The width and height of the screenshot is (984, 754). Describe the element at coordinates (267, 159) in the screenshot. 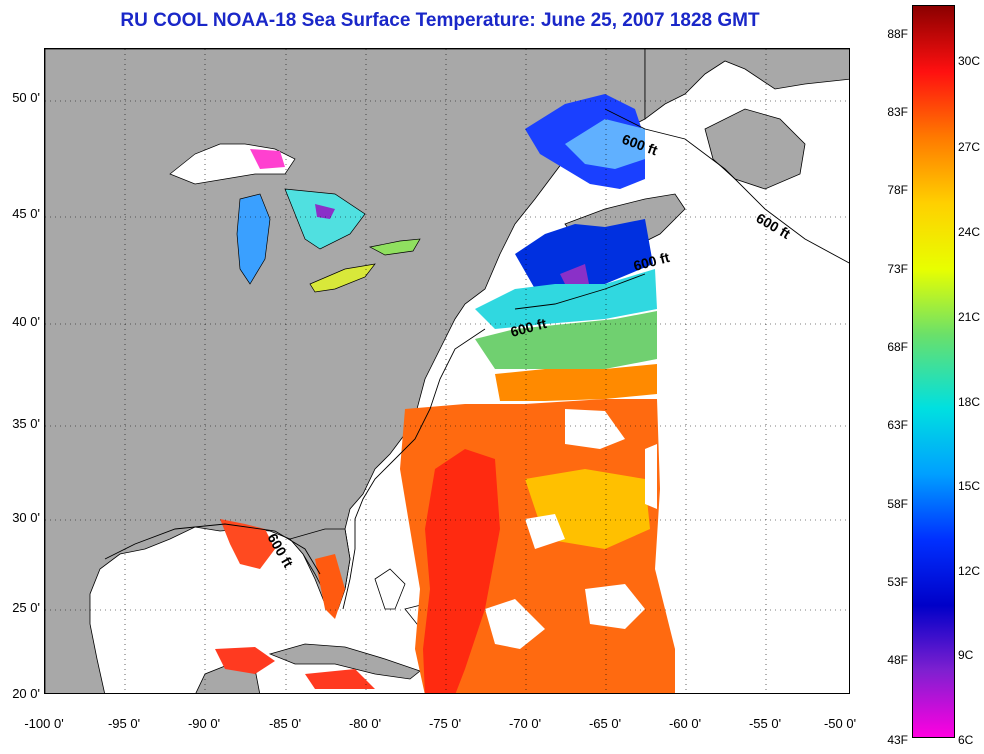

I see `lake-superior-warm-patch` at that location.